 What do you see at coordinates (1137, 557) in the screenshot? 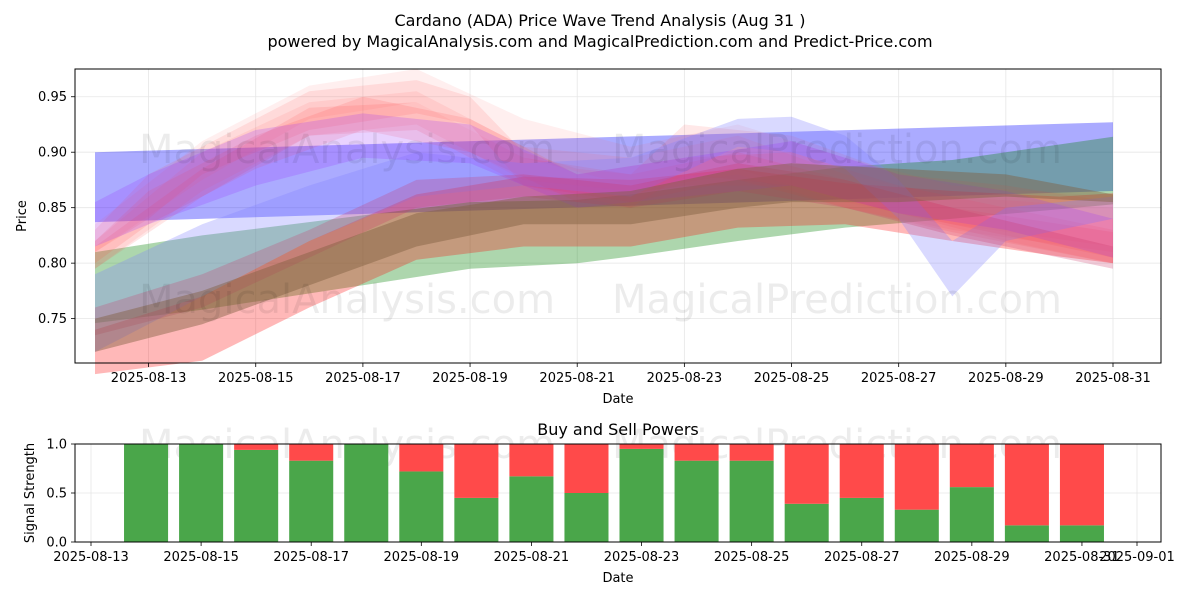
I see `signal-x-tick-label: 2025-09-01` at bounding box center [1137, 557].